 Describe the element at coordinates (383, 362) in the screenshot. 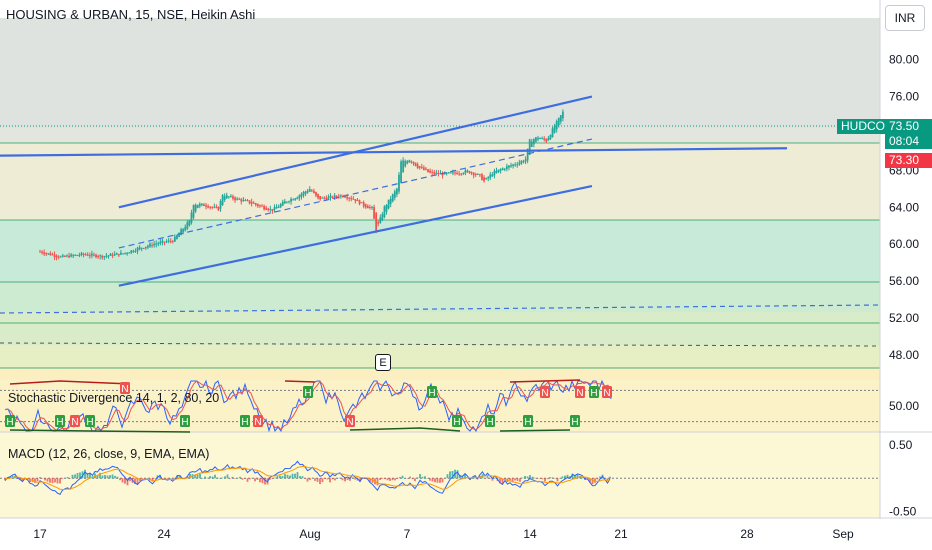

I see `earnings-event-marker: E` at that location.